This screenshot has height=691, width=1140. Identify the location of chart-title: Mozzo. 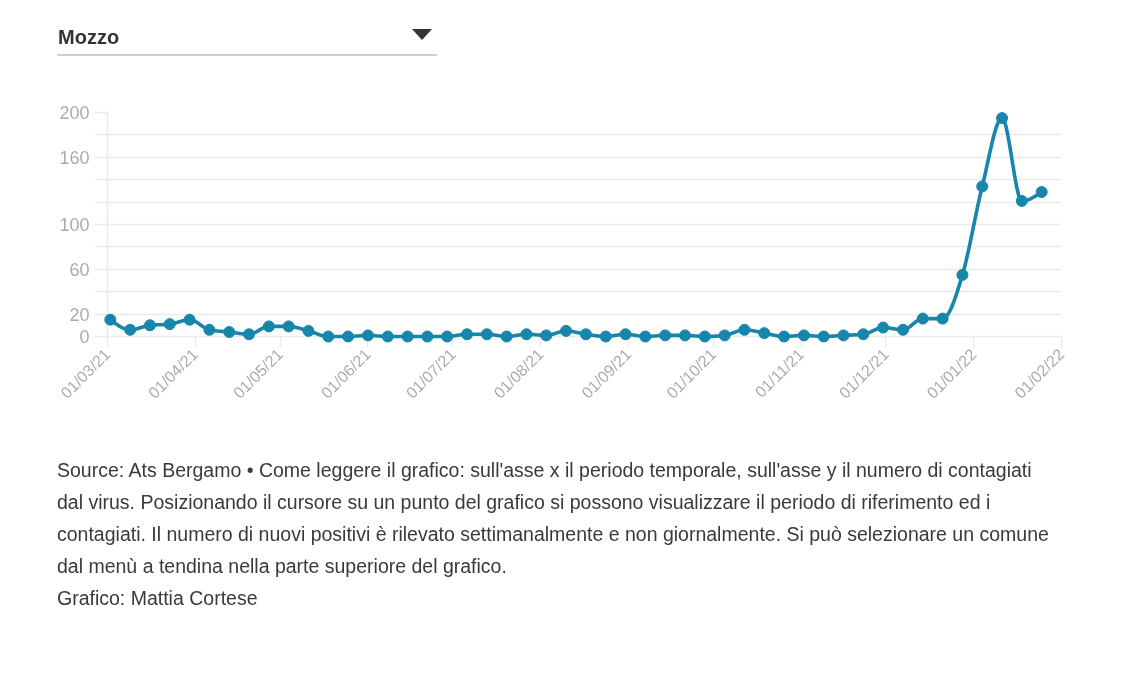
(89, 37).